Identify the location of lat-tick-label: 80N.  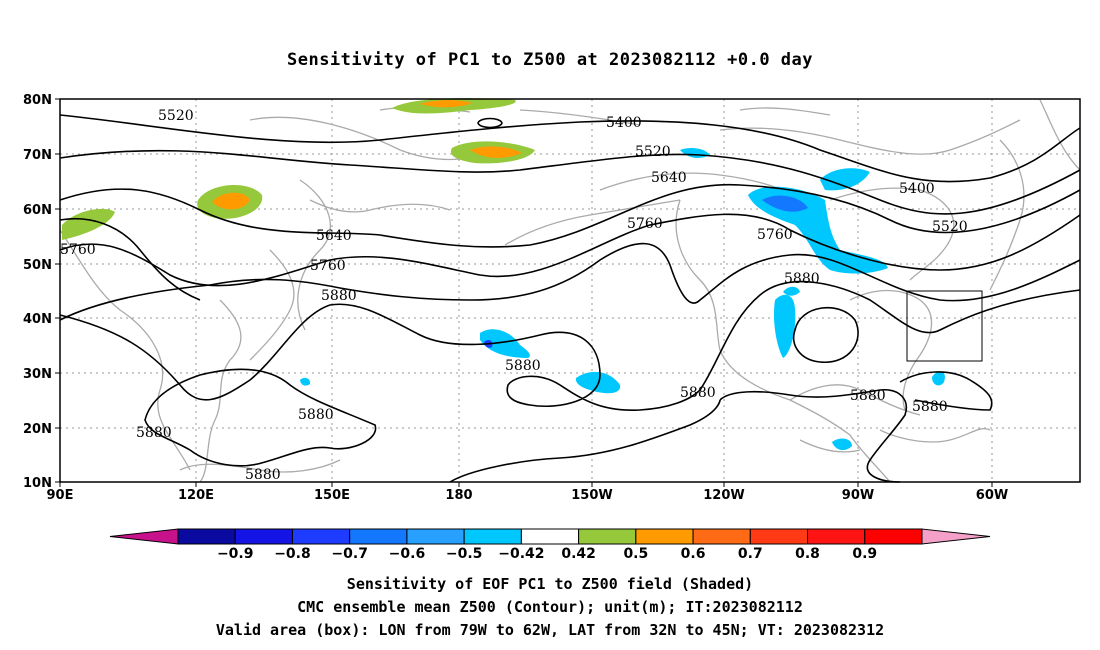
(37, 100).